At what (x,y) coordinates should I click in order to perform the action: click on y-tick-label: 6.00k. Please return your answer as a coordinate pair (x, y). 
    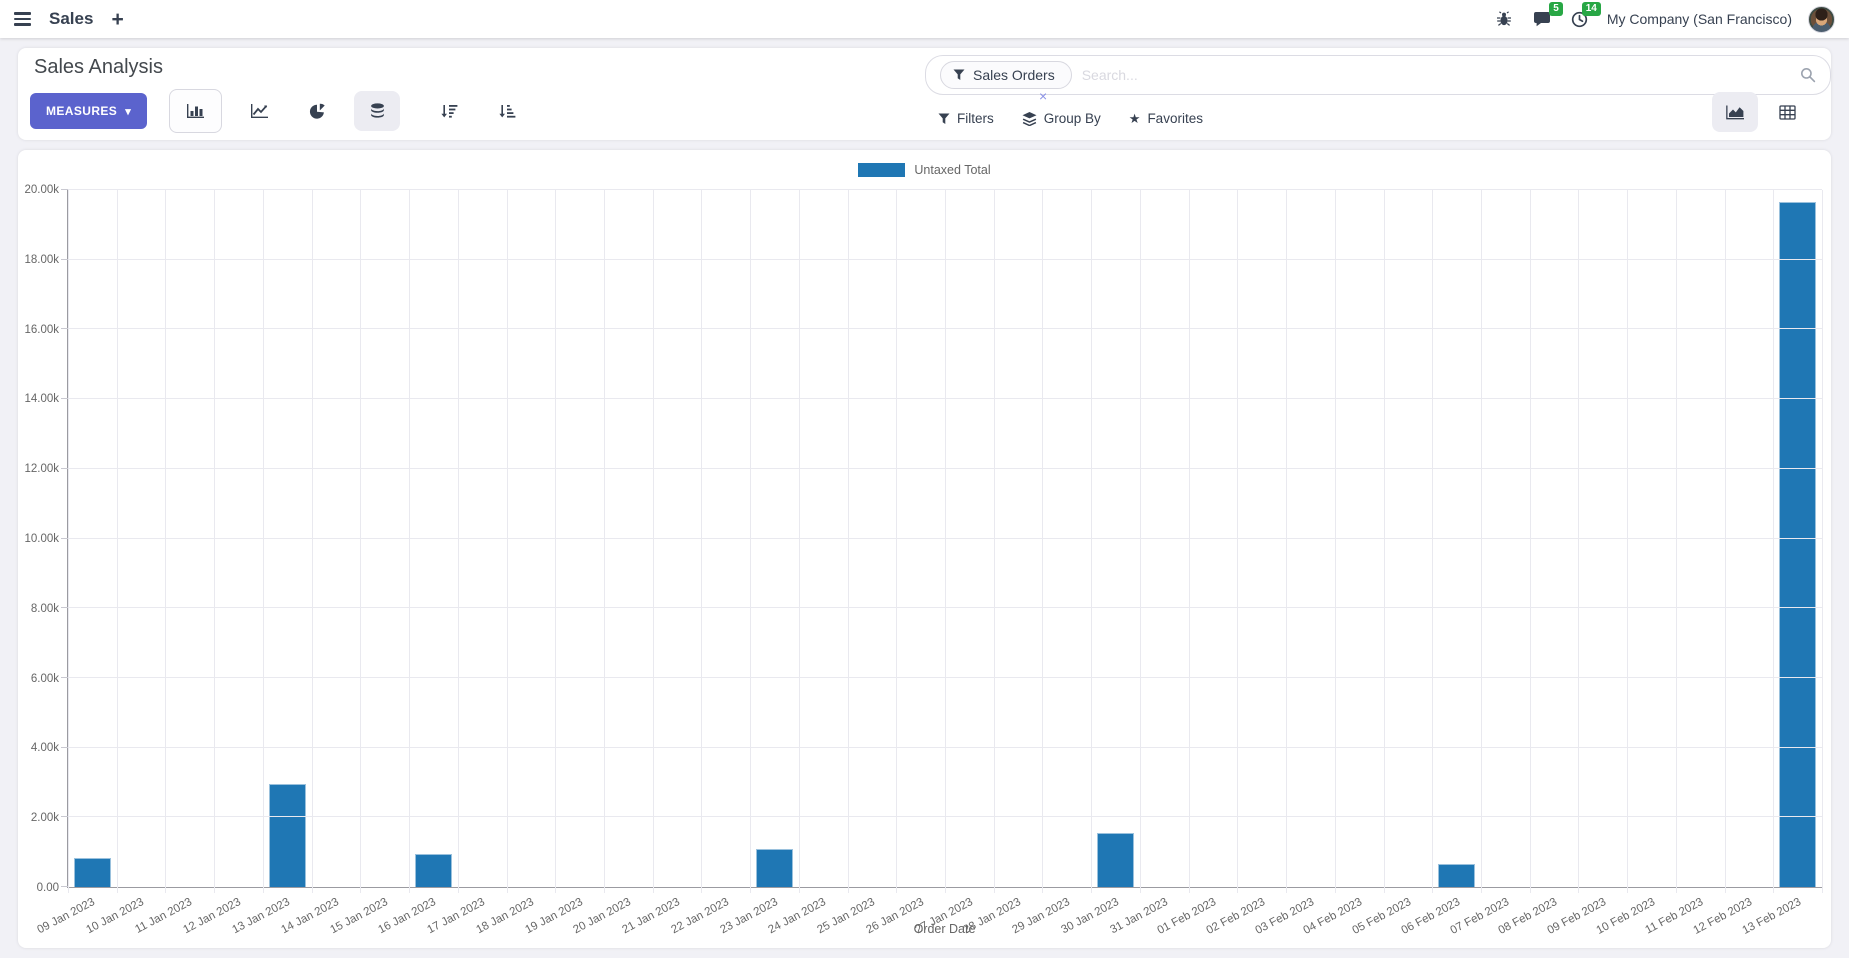
    Looking at the image, I should click on (44, 678).